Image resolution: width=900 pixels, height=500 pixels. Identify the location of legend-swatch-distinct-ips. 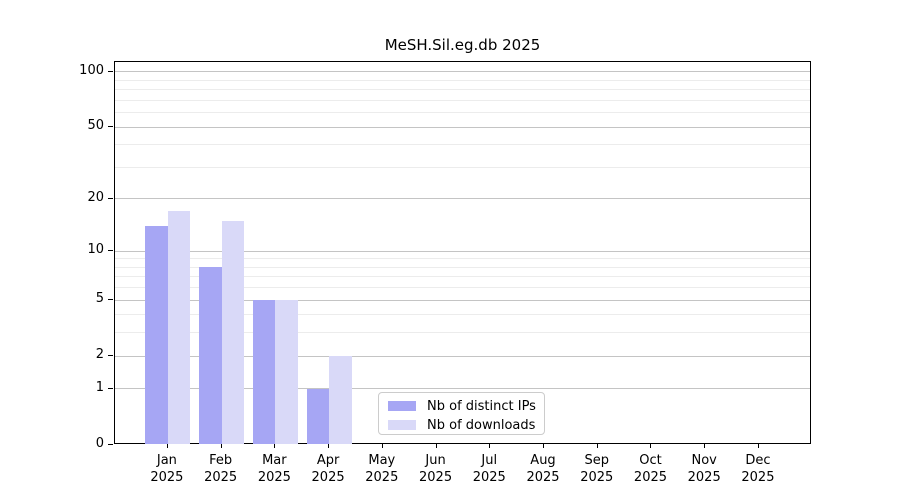
(402, 406).